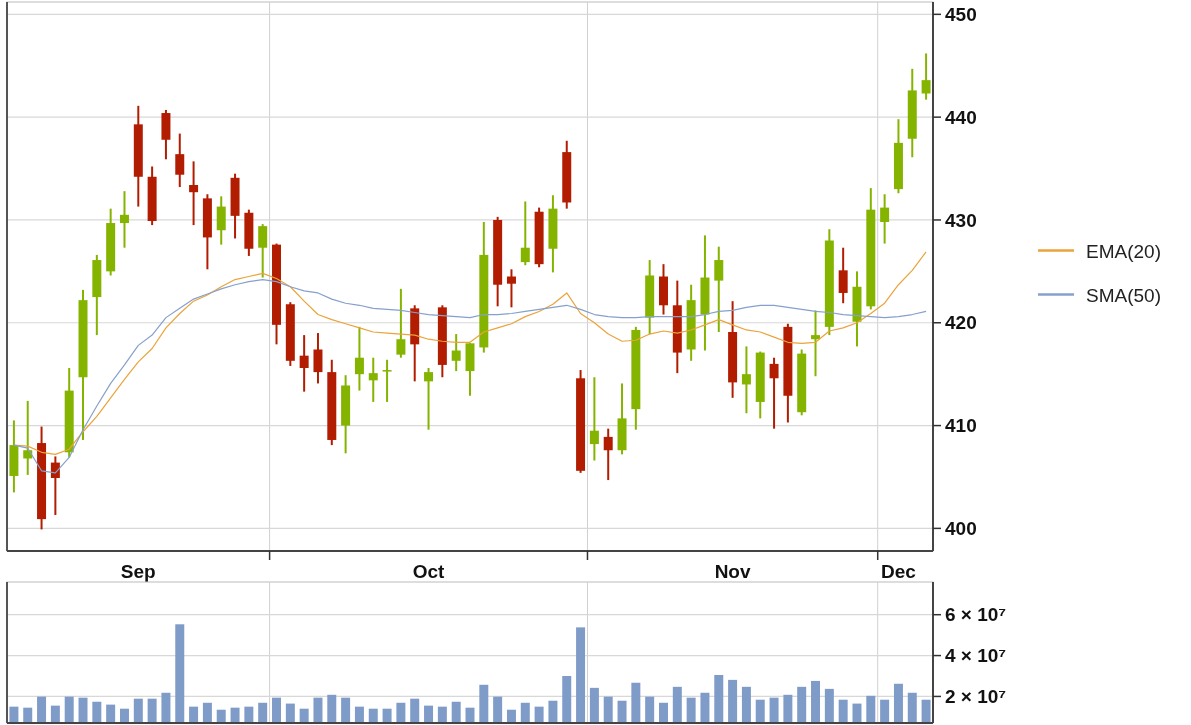 This screenshot has height=725, width=1191. Describe the element at coordinates (1123, 251) in the screenshot. I see `legend-label: EMA(20)` at that location.